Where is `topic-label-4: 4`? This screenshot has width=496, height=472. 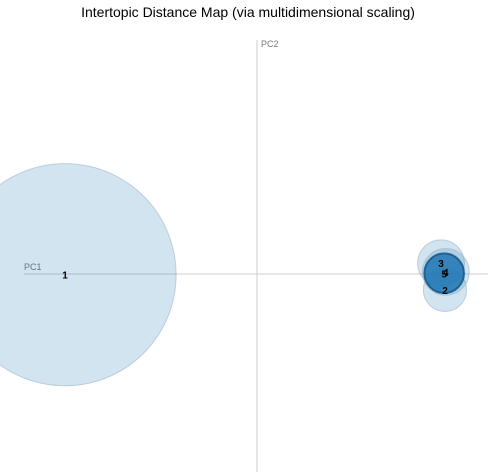 topic-label-4: 4 is located at coordinates (446, 273).